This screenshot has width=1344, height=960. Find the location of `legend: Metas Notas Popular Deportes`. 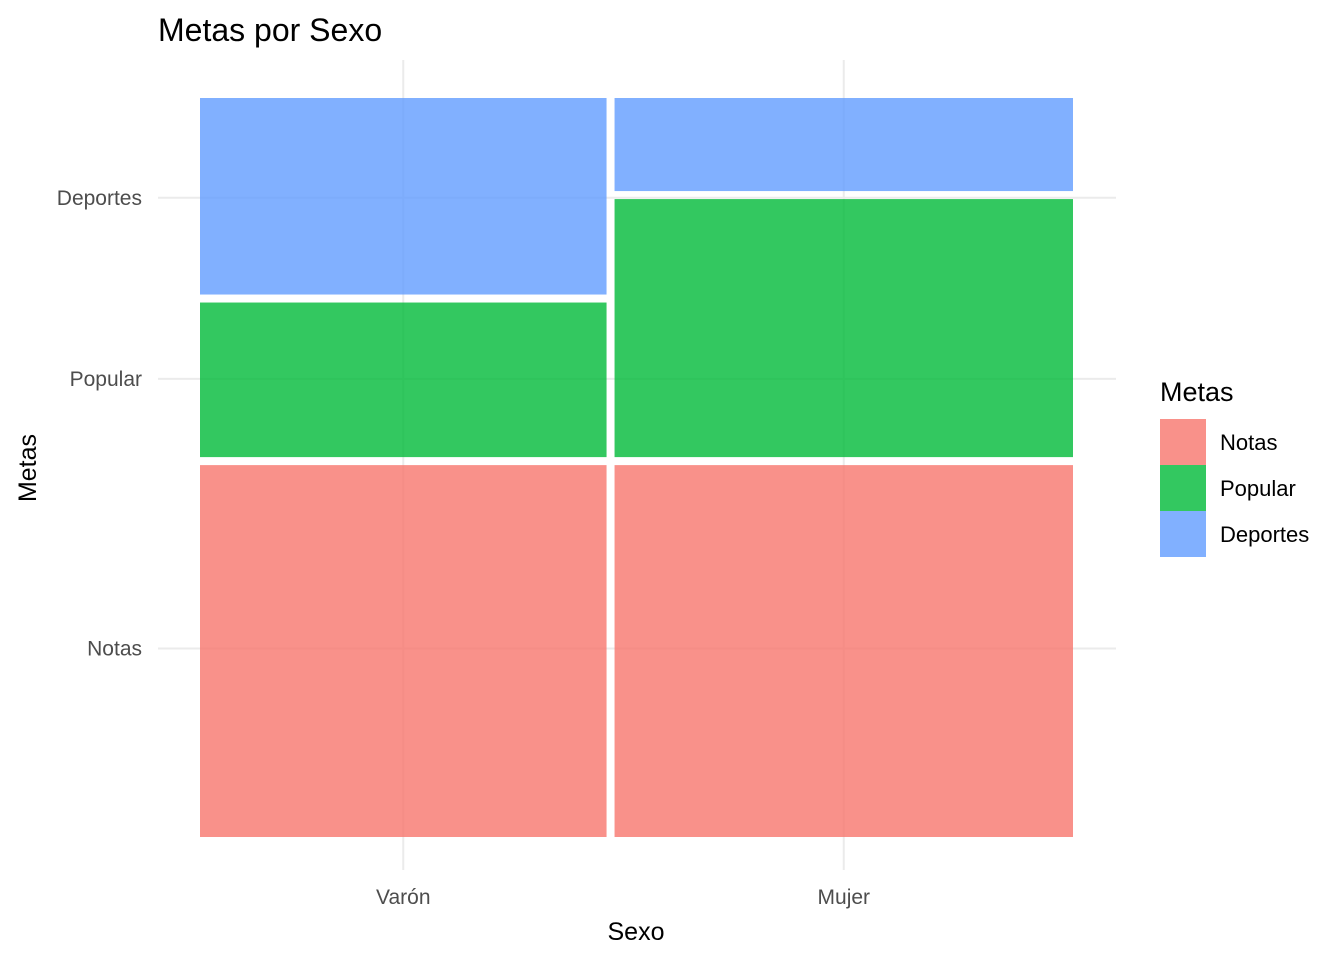

legend: Metas Notas Popular Deportes is located at coordinates (1234, 467).